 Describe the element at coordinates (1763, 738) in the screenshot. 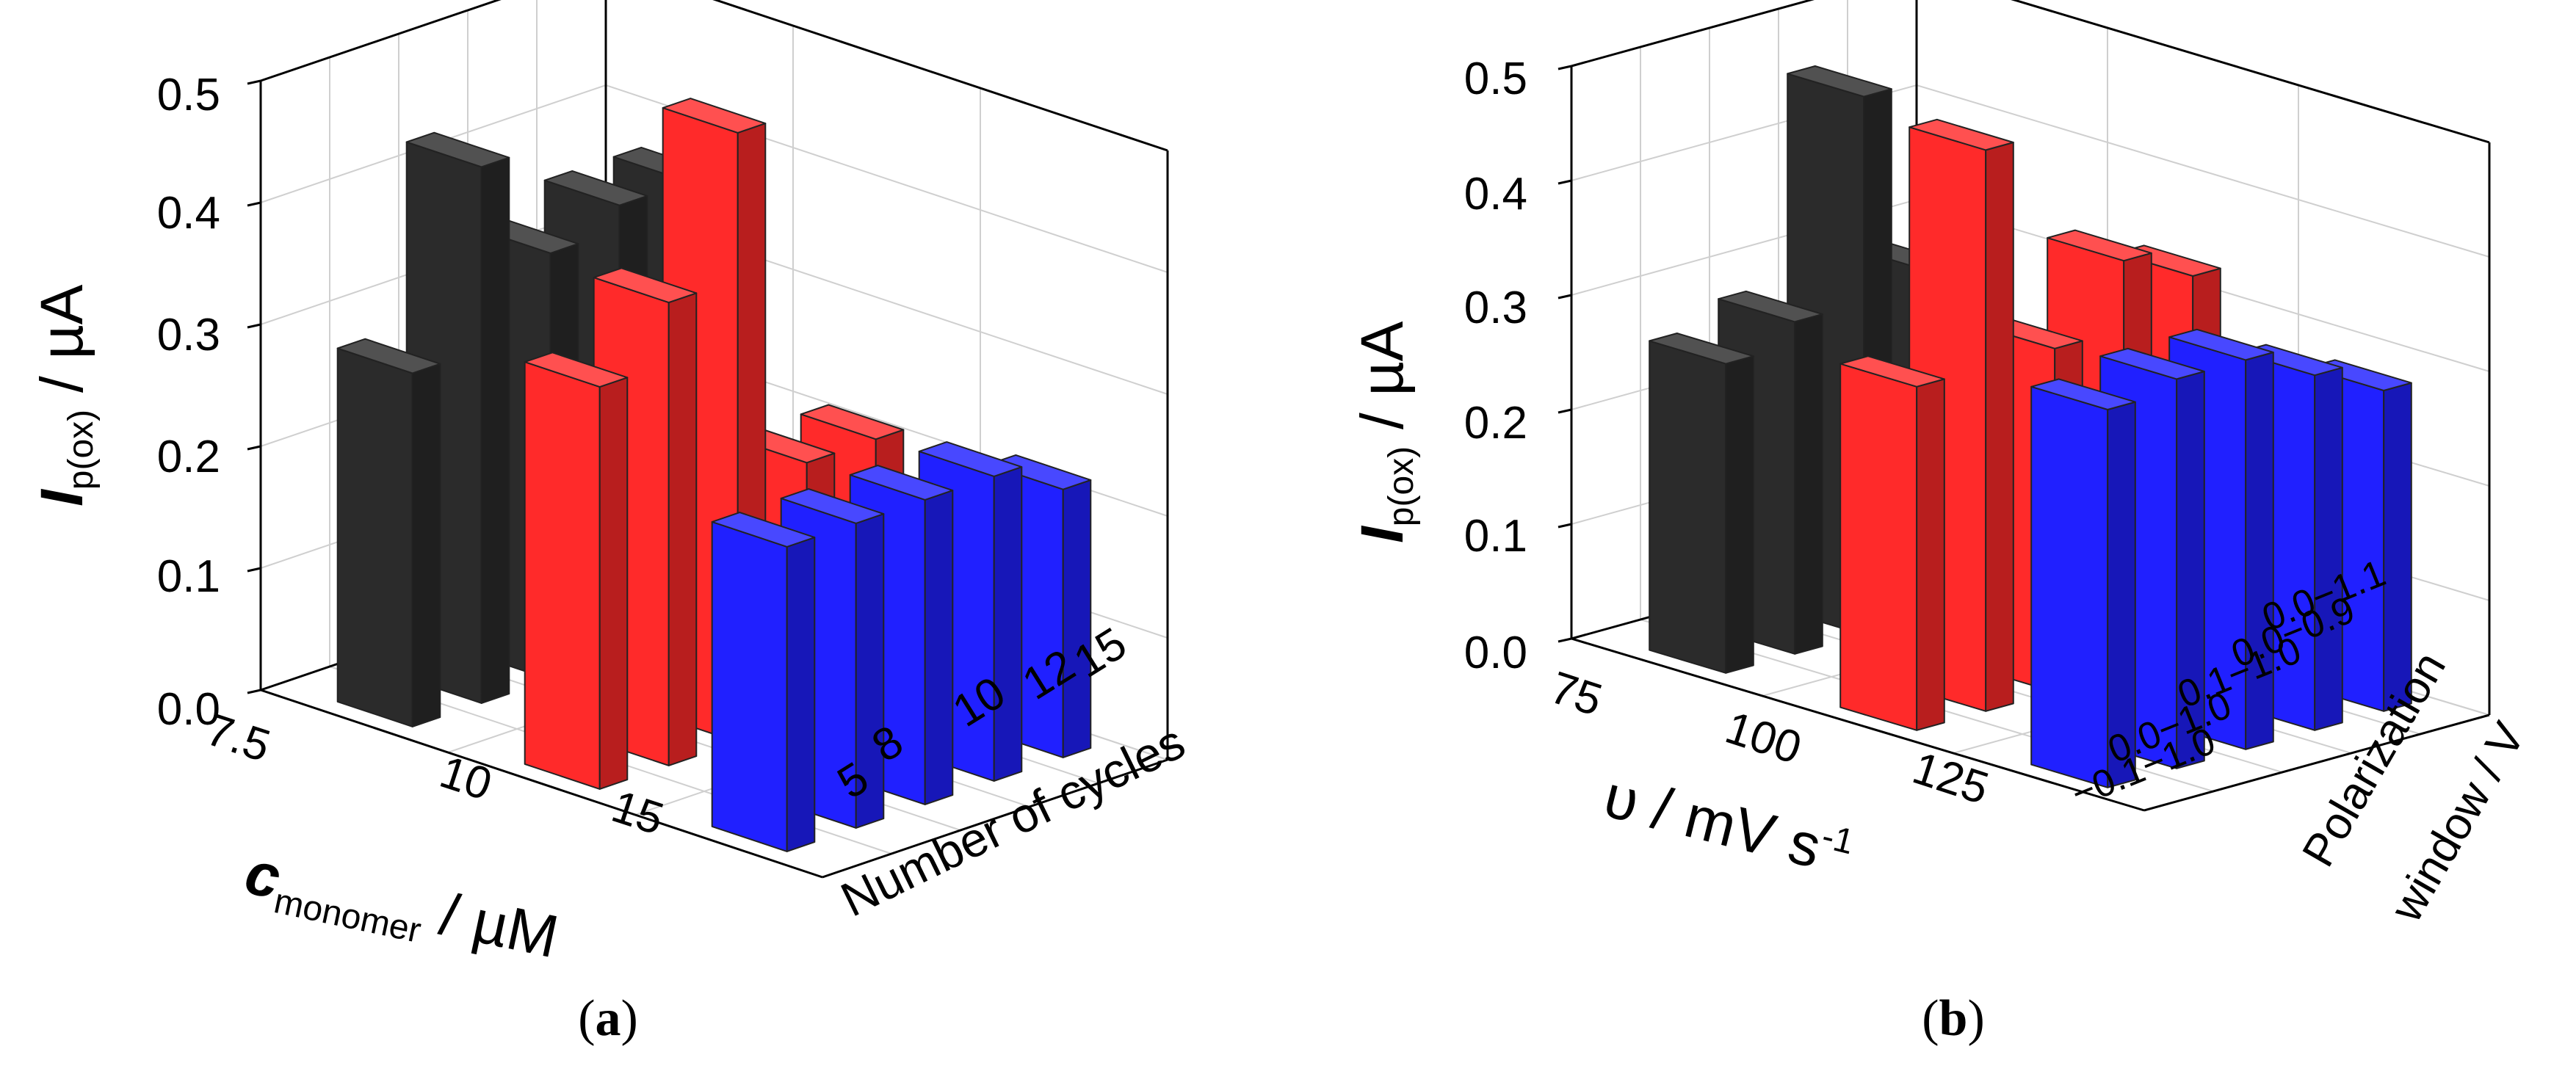

I see `b-xtick-1: 100` at that location.